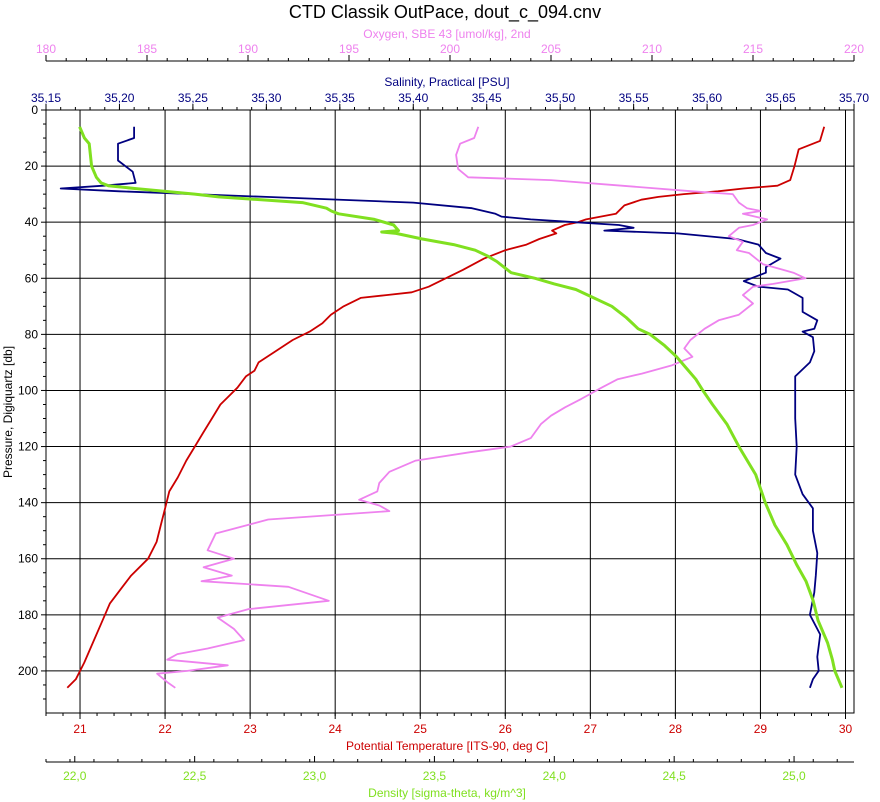 The image size is (880, 802). Describe the element at coordinates (846, 729) in the screenshot. I see `temperature-tick-label-9: 30` at that location.